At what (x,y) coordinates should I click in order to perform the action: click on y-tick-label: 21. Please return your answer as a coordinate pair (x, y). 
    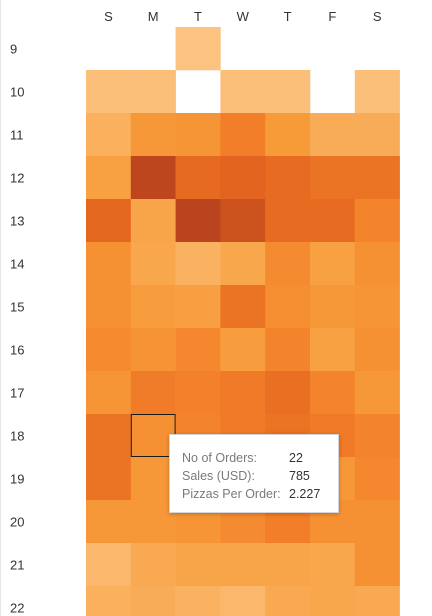
    Looking at the image, I should click on (17, 565).